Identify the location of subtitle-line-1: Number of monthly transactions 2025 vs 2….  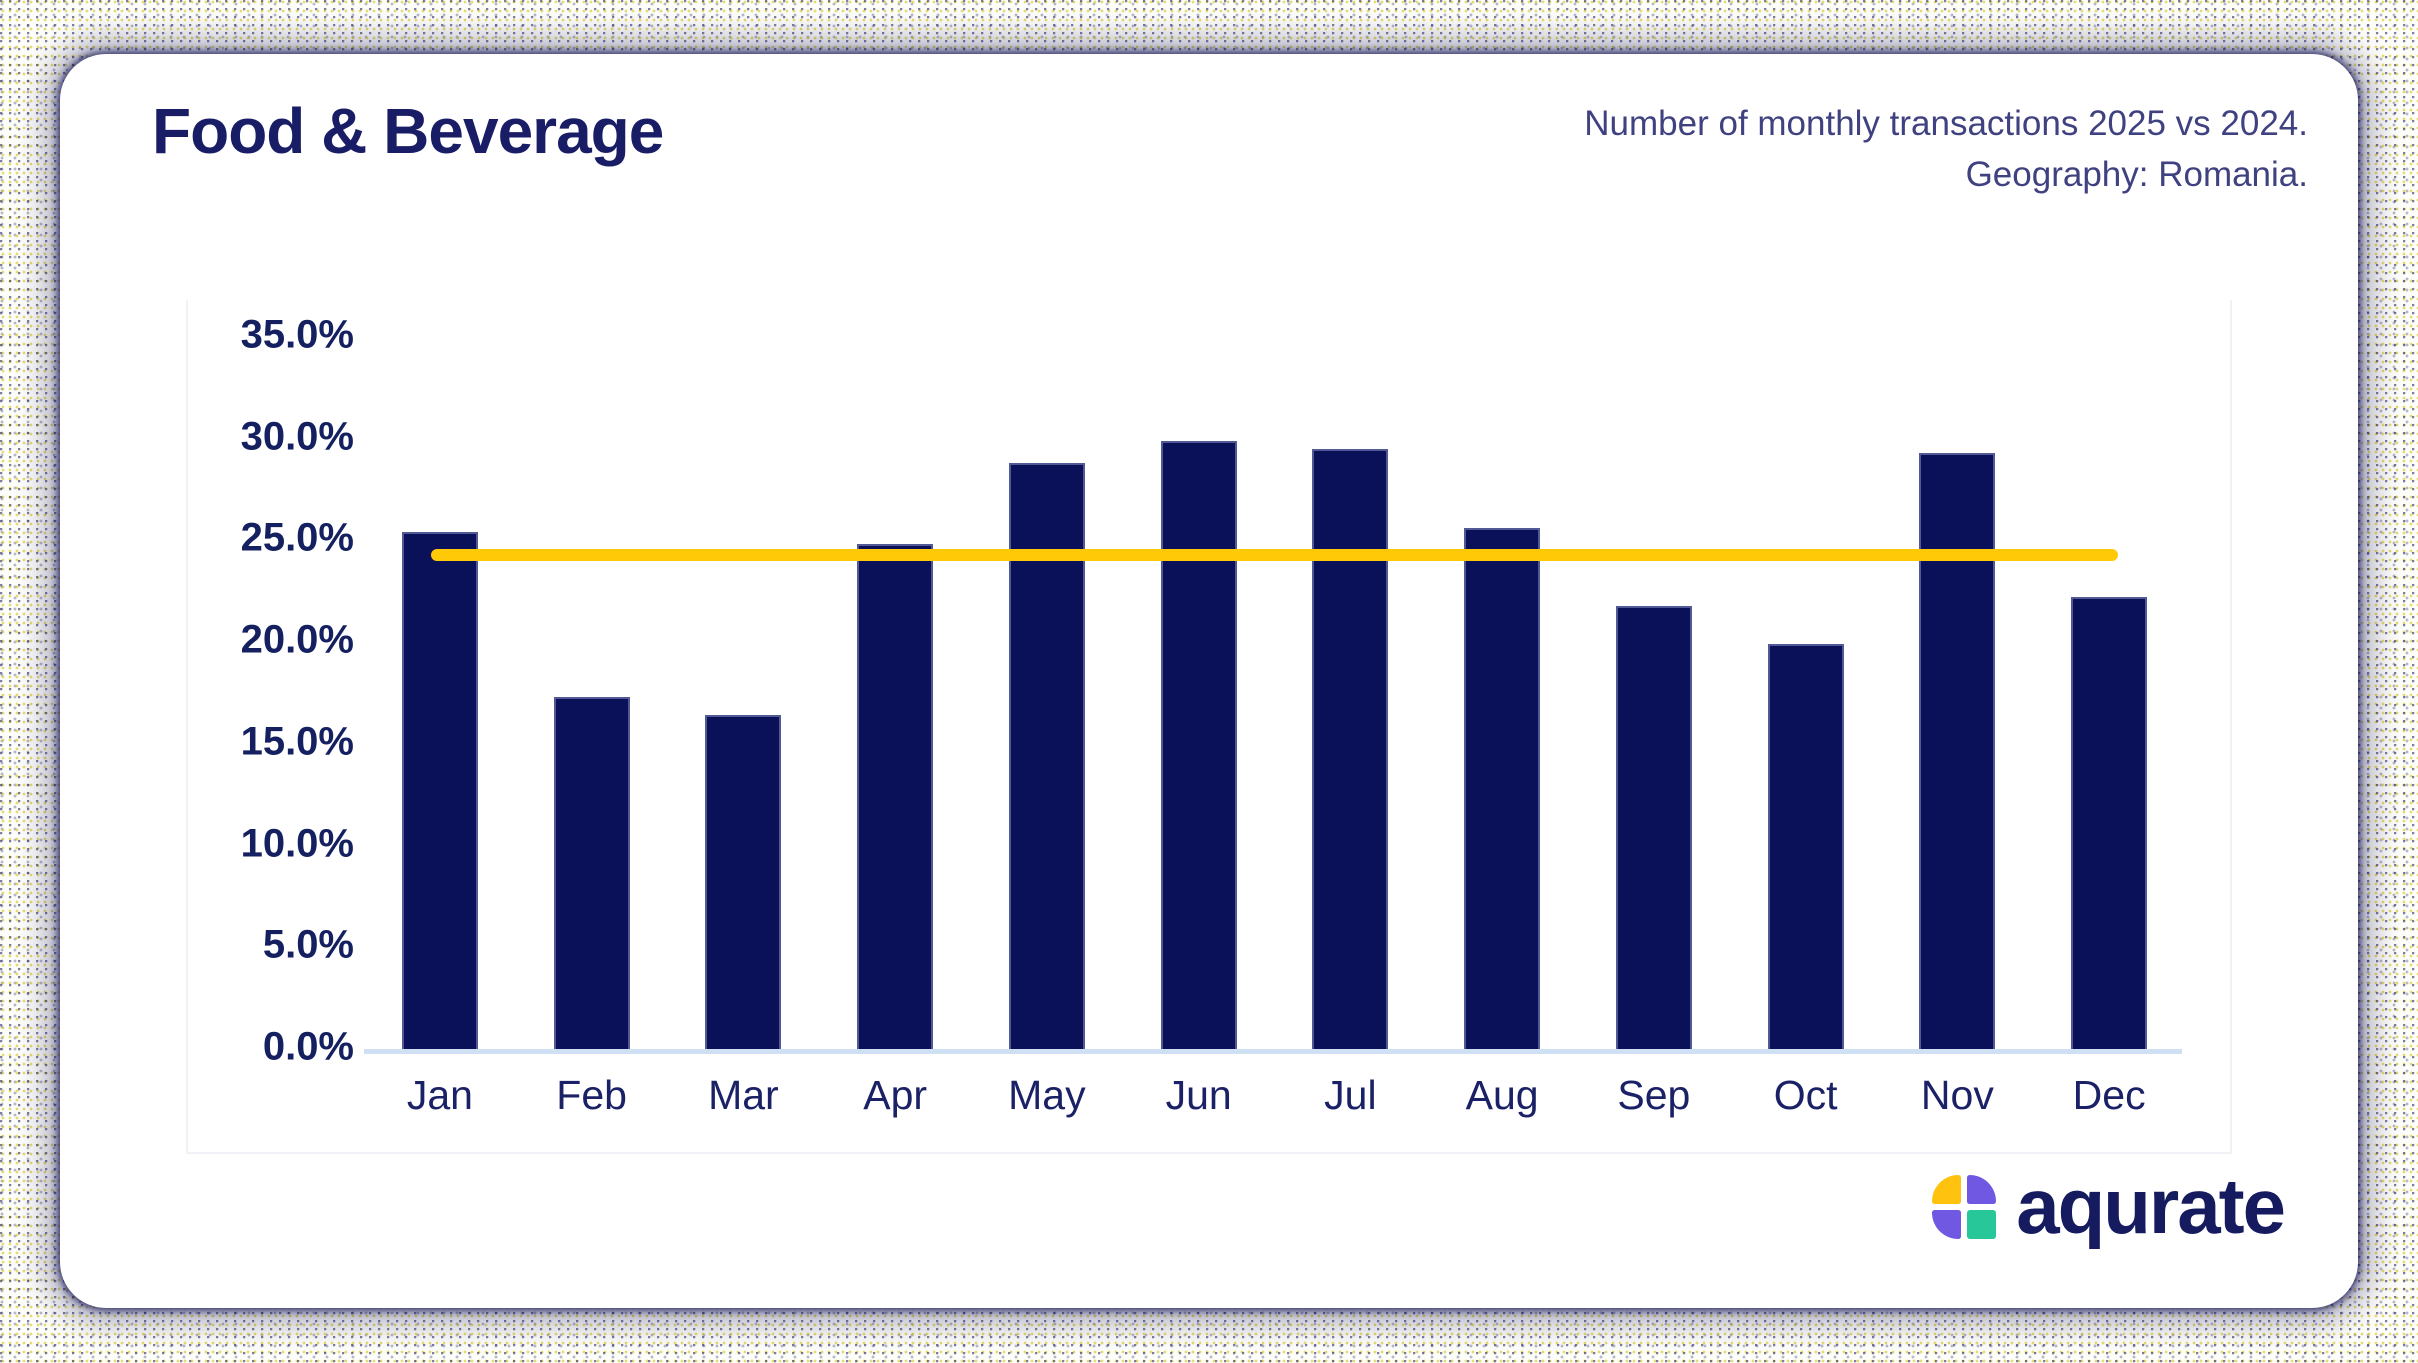
(1946, 123).